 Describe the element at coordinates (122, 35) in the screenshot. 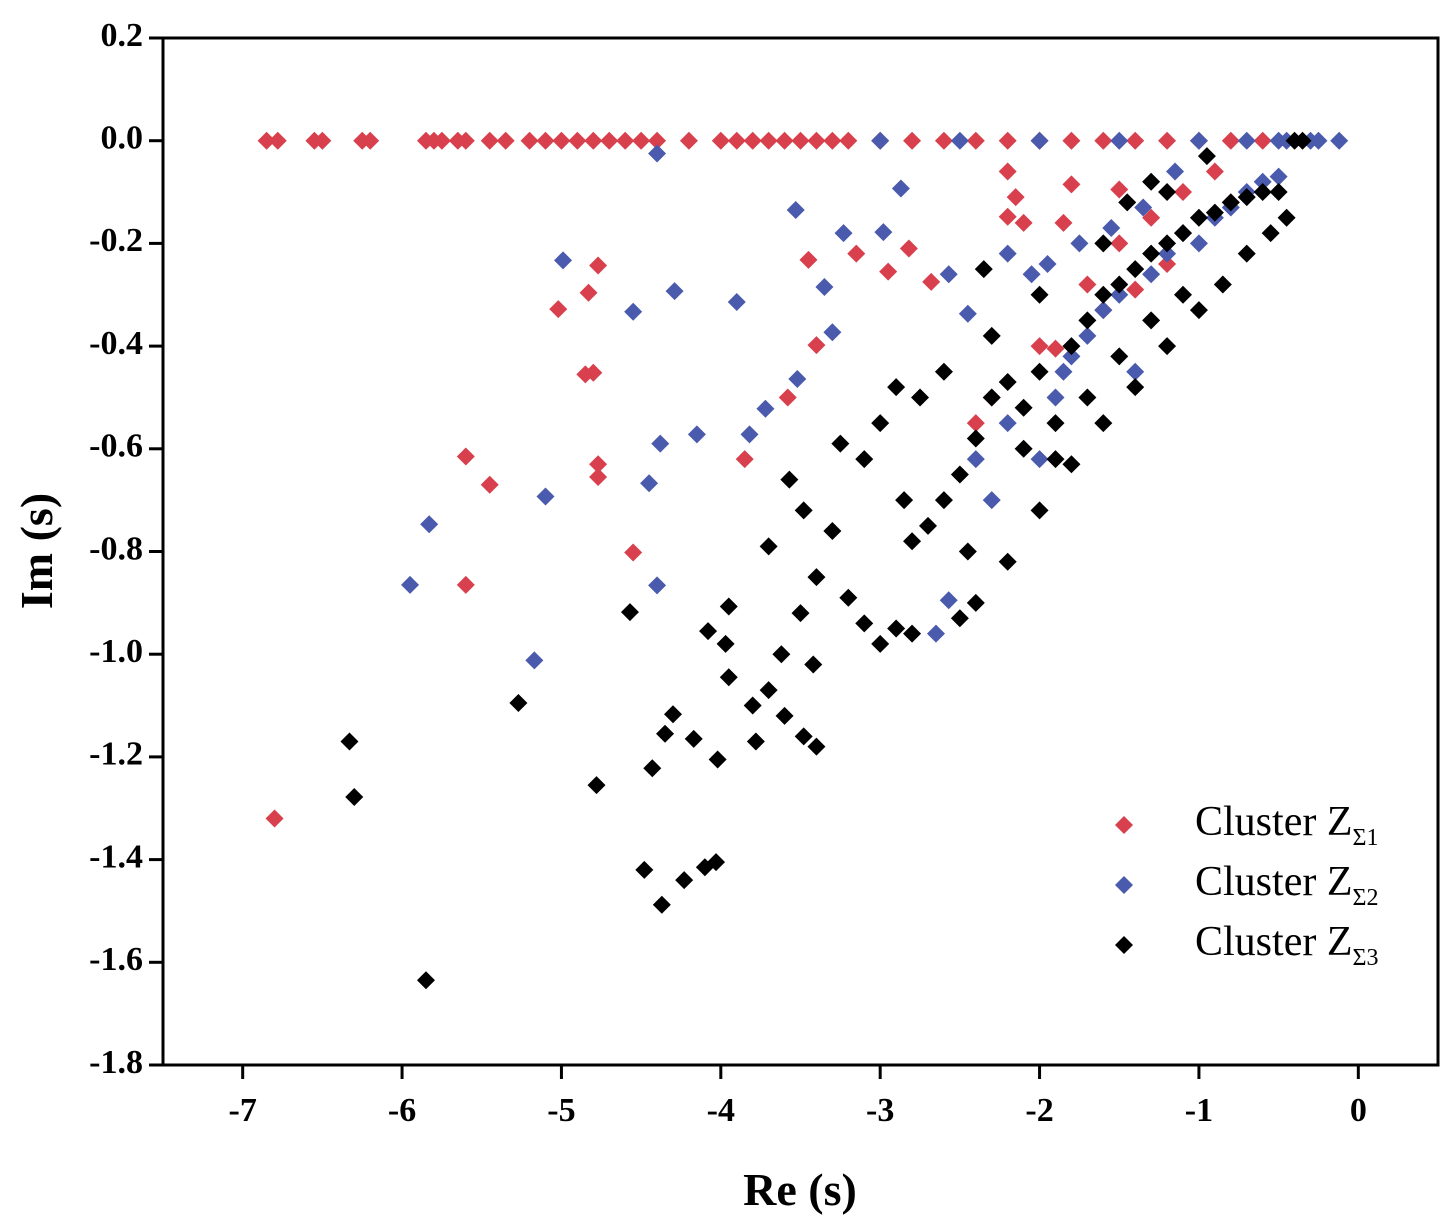

I see `y-tick-label: 0.2` at that location.